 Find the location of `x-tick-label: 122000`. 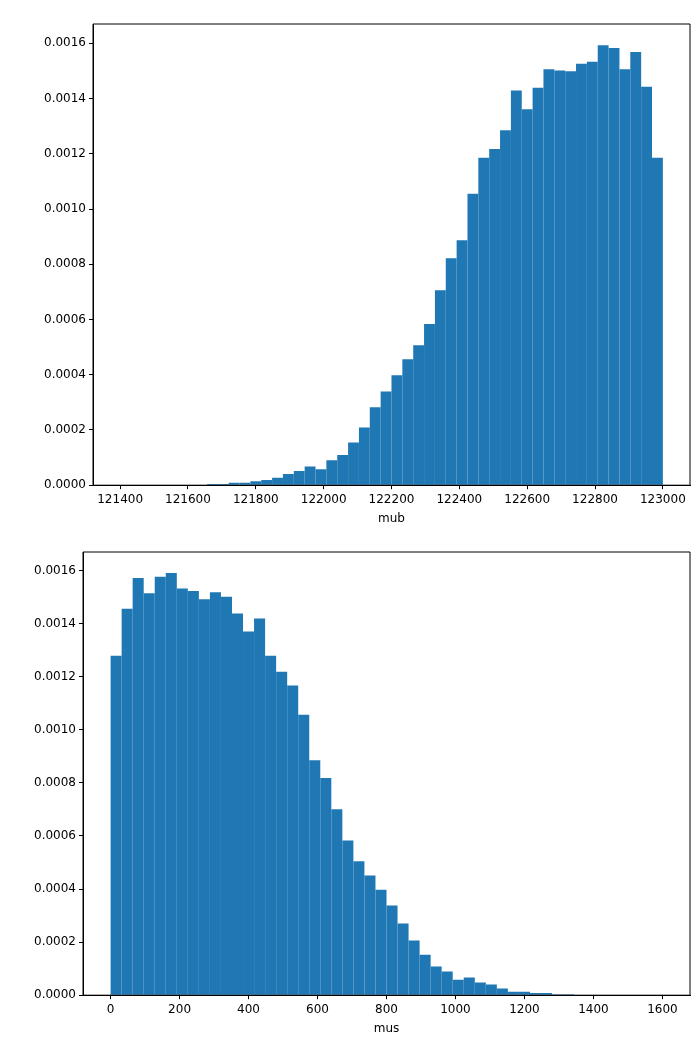

x-tick-label: 122000 is located at coordinates (323, 498).